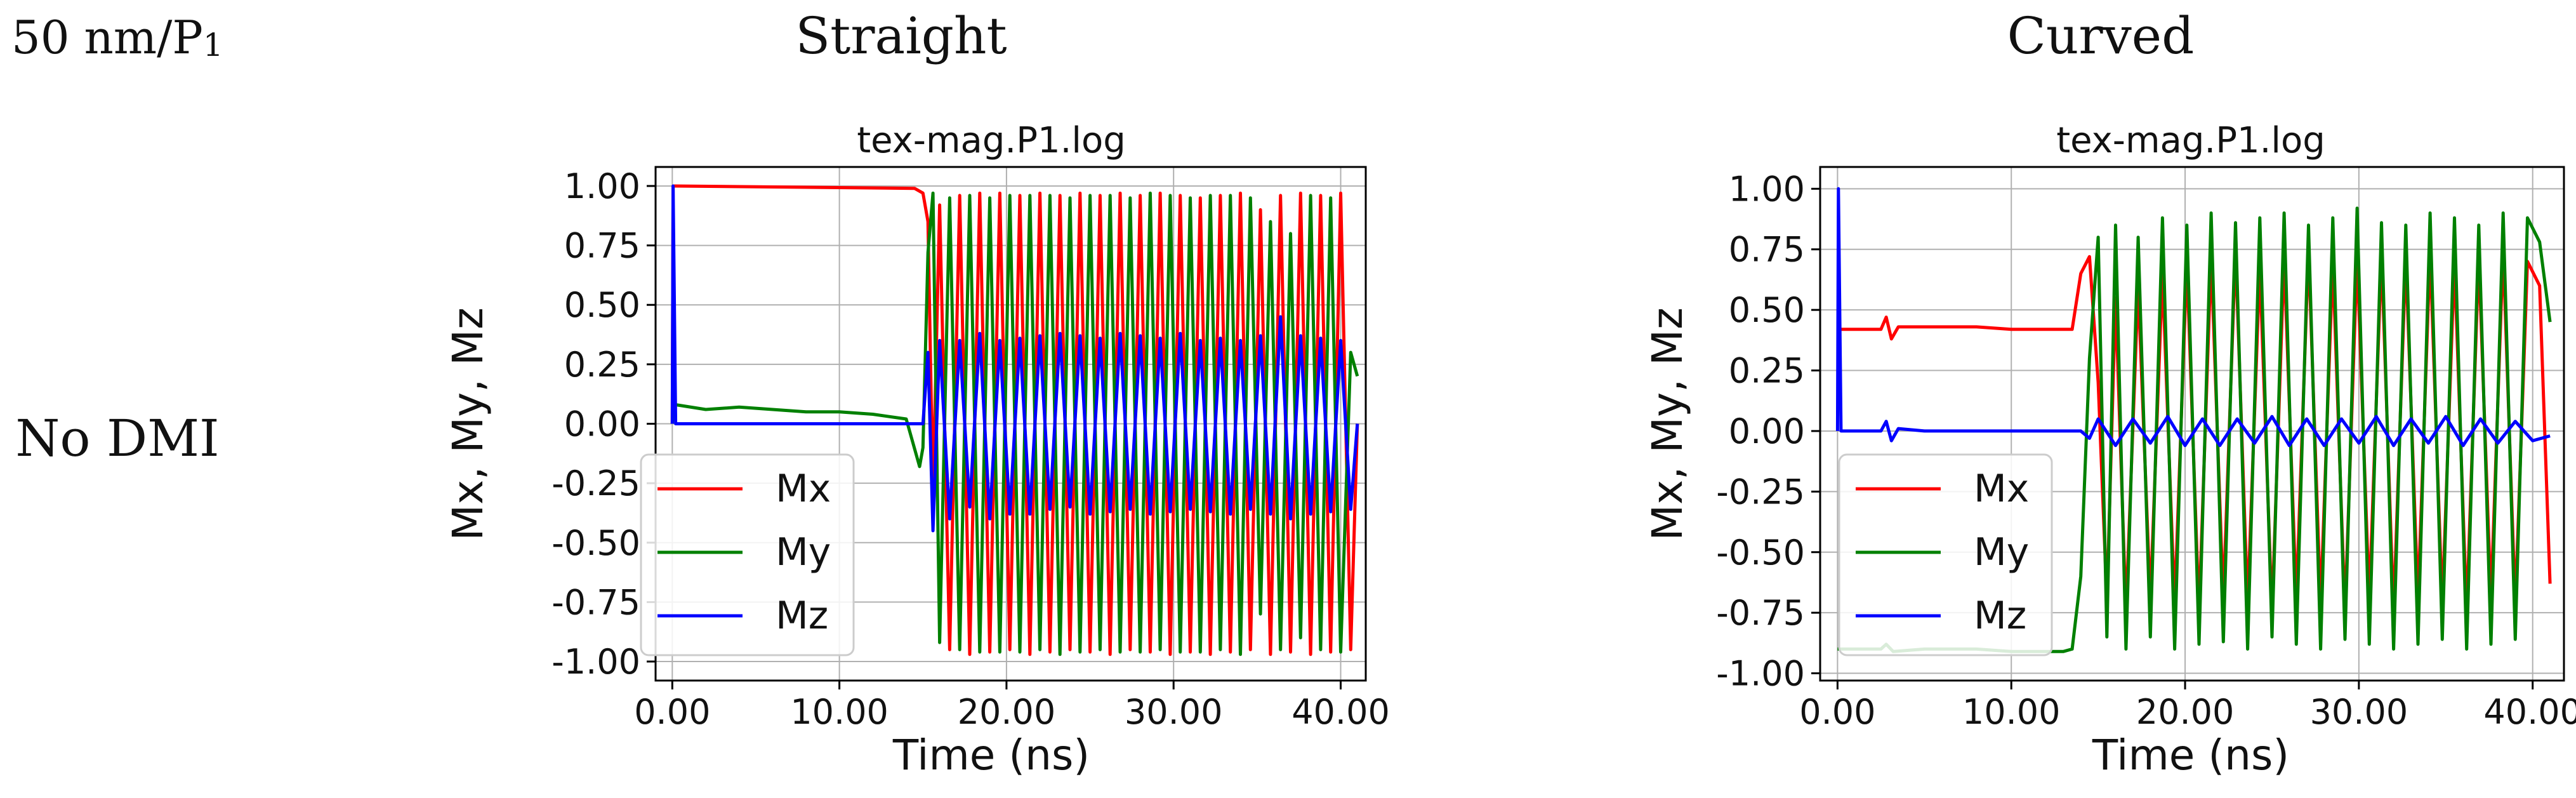 This screenshot has width=2576, height=798. What do you see at coordinates (2101, 35) in the screenshot?
I see `column-title-curved: Curved` at bounding box center [2101, 35].